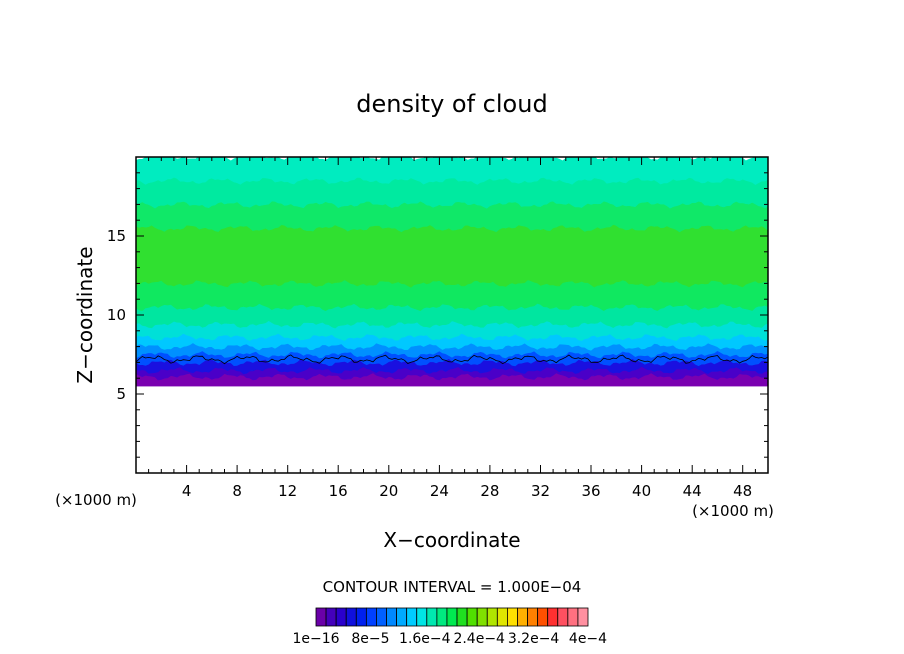 This screenshot has height=654, width=904. I want to click on contour-interval-label: CONTOUR INTERVAL = 1.000E−04, so click(452, 587).